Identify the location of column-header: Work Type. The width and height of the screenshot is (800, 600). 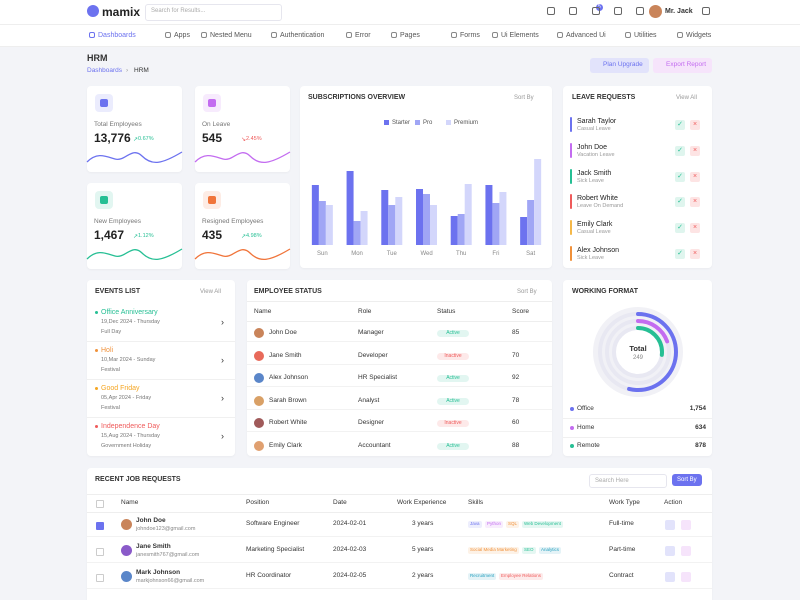
(624, 502).